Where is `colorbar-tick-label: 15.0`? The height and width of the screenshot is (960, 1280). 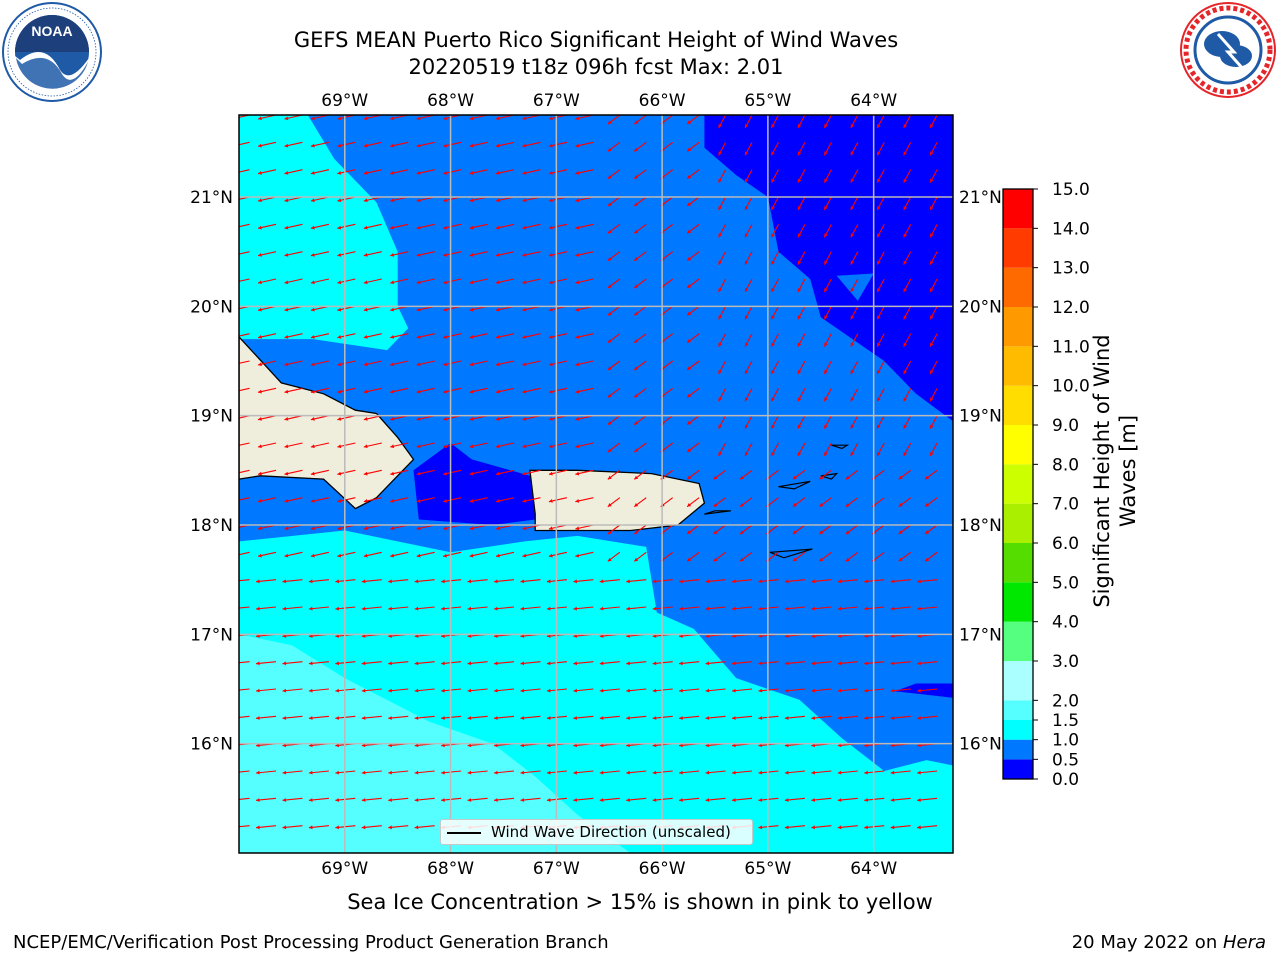 colorbar-tick-label: 15.0 is located at coordinates (1071, 190).